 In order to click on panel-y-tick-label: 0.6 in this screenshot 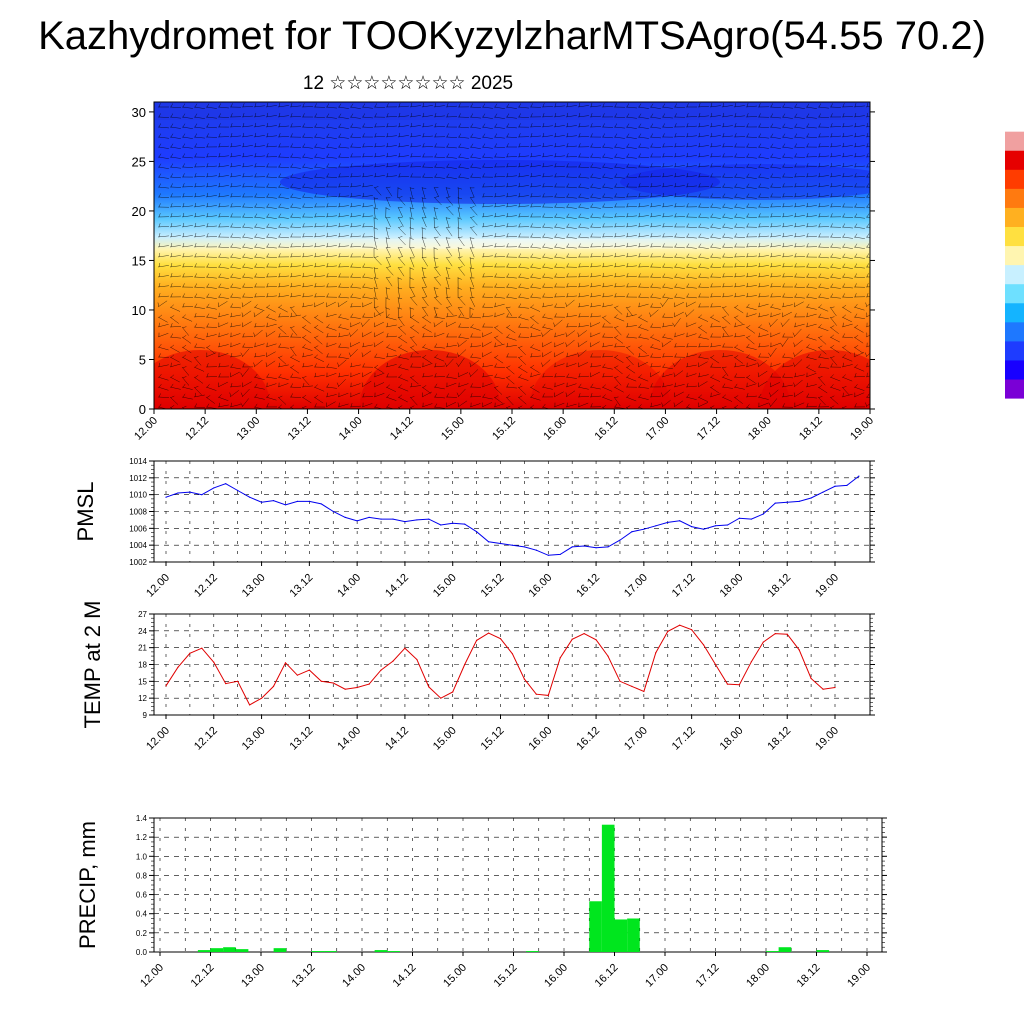, I will do `click(142, 895)`.